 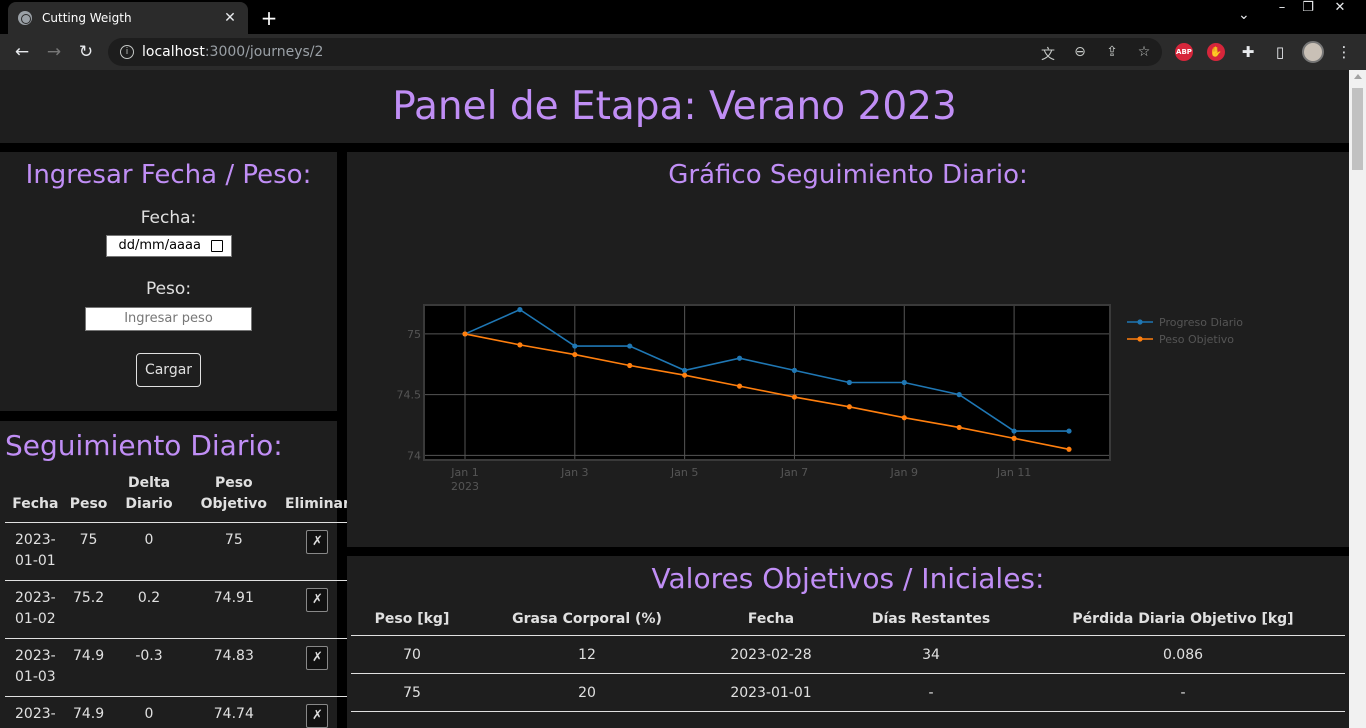 What do you see at coordinates (168, 318) in the screenshot?
I see `peso-input: Ingresar peso` at bounding box center [168, 318].